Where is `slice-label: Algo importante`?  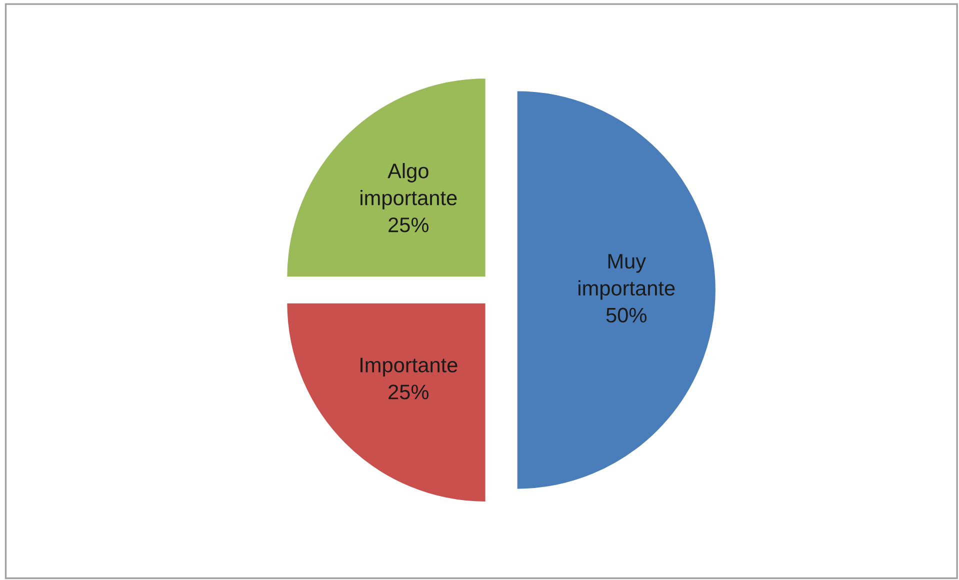
slice-label: Algo importante is located at coordinates (408, 186).